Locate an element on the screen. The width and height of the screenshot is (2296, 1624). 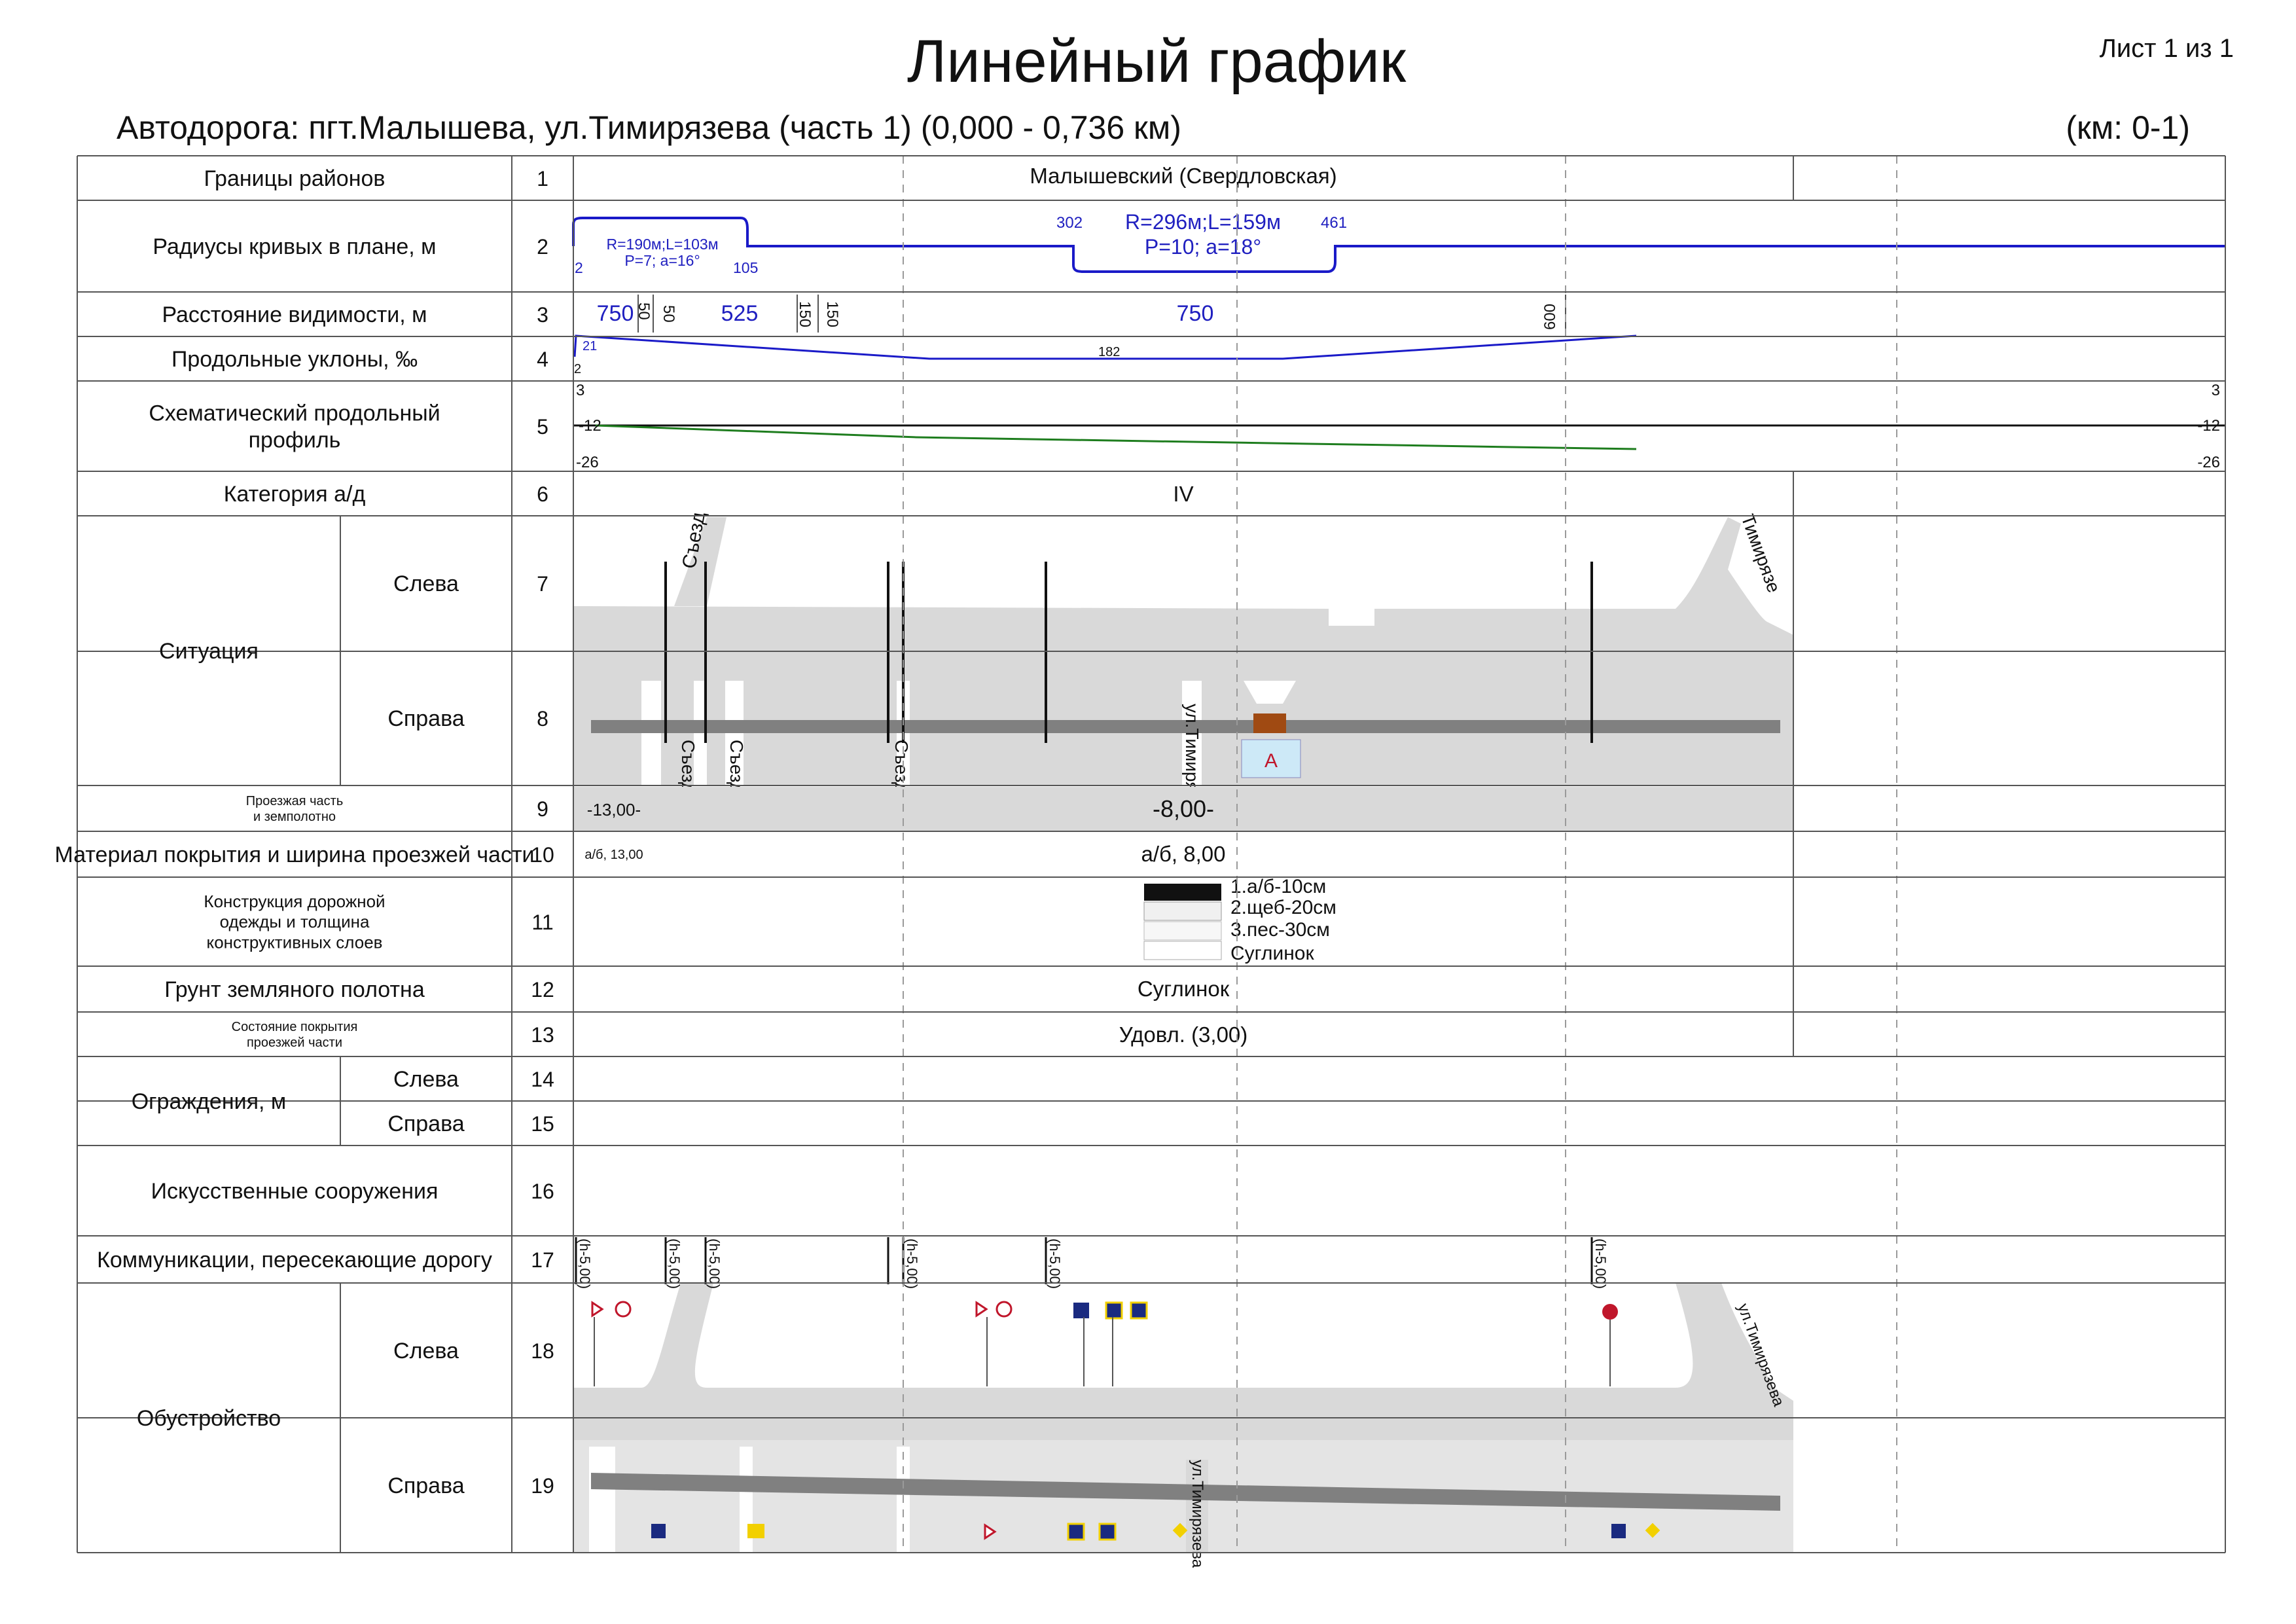
row-number: 12 is located at coordinates (542, 989).